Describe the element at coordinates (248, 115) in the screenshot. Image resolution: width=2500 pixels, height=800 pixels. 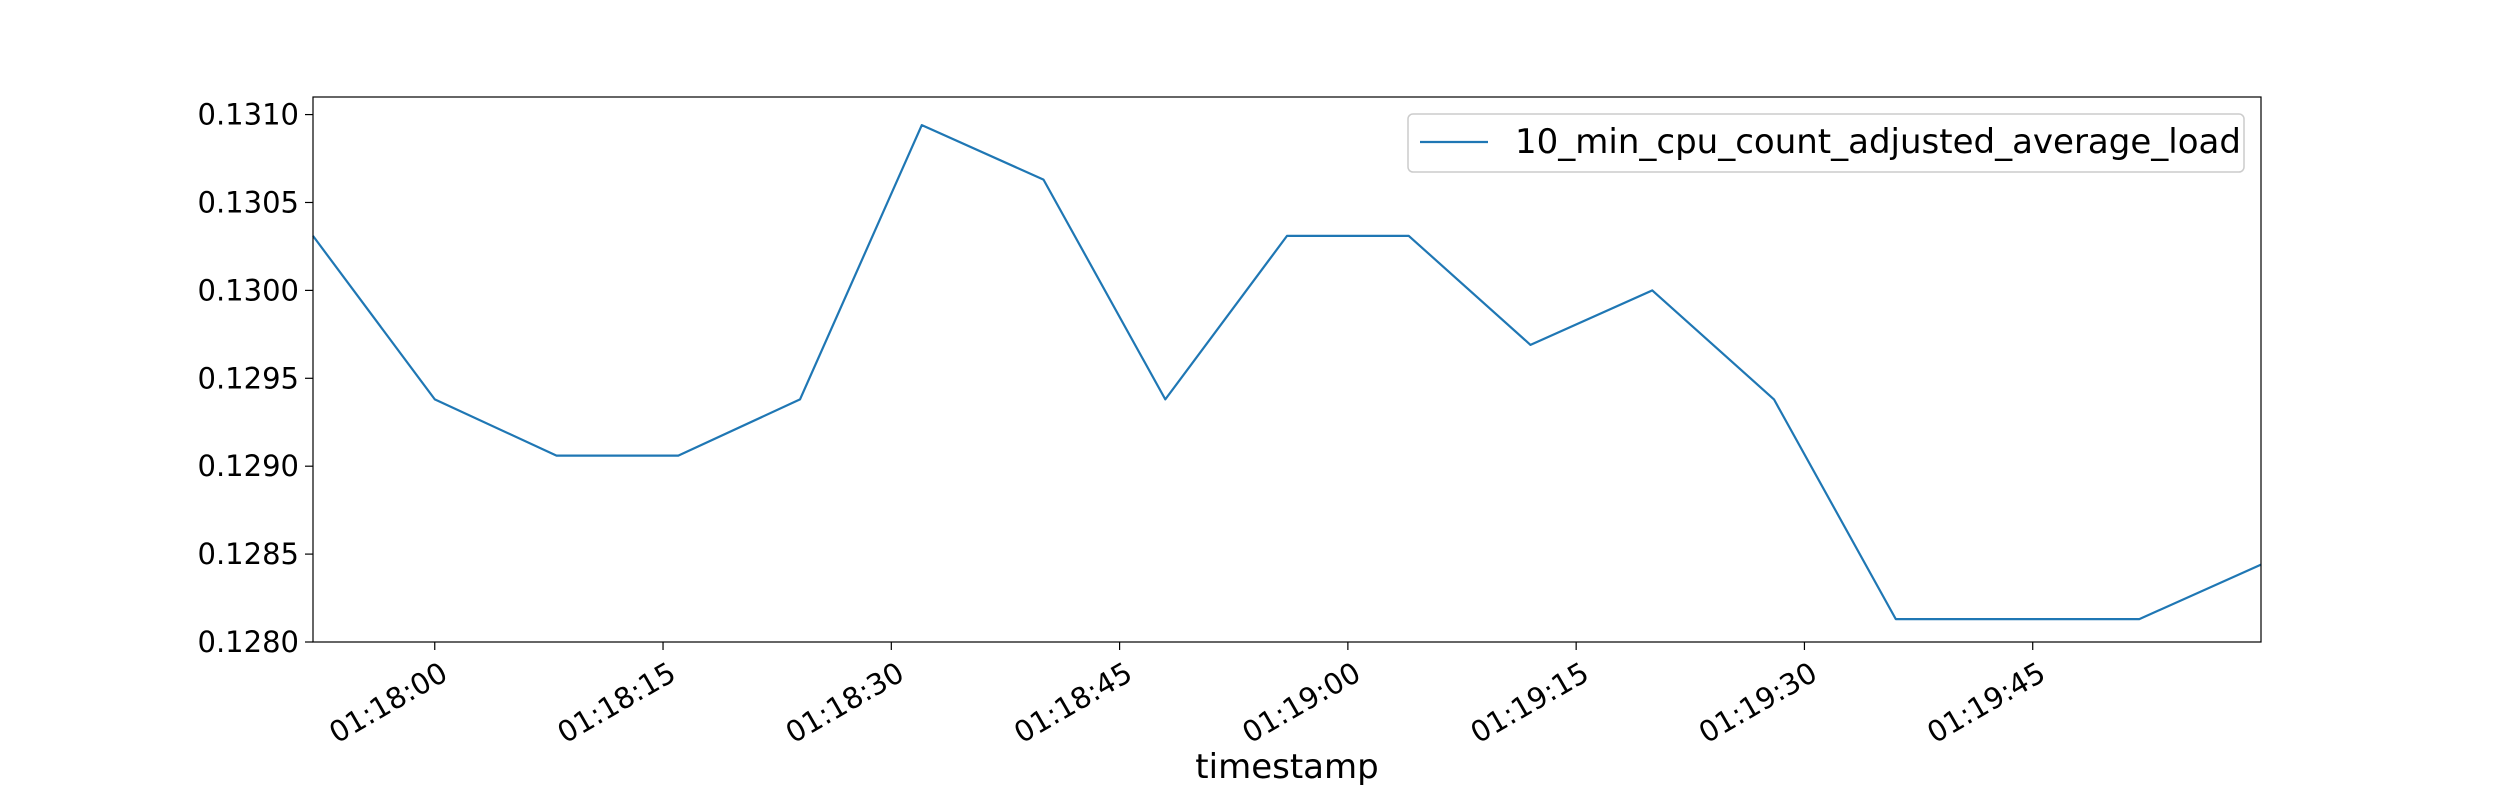
I see `y-tick-label: 0.1310` at that location.